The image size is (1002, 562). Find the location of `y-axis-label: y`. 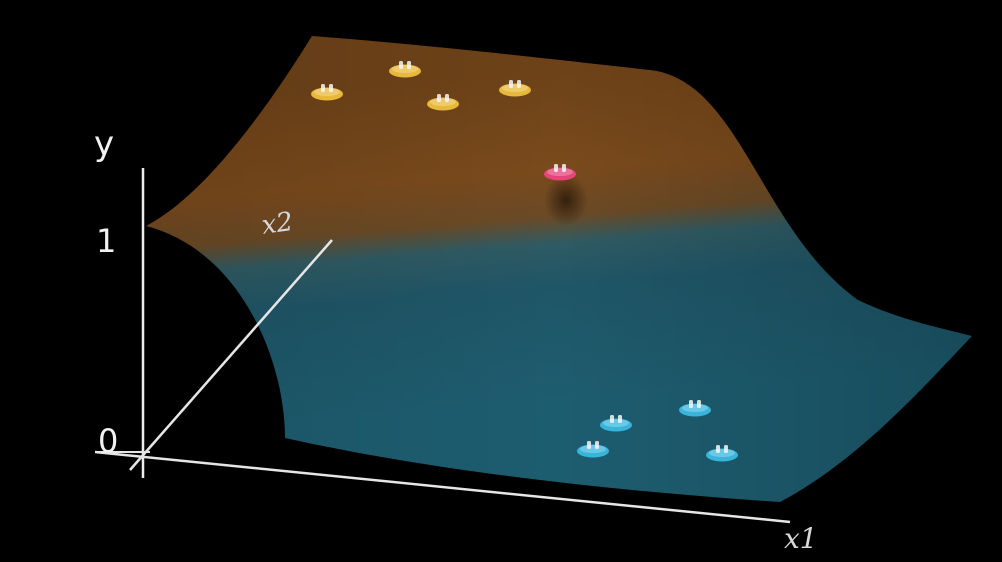

y-axis-label: y is located at coordinates (104, 144).